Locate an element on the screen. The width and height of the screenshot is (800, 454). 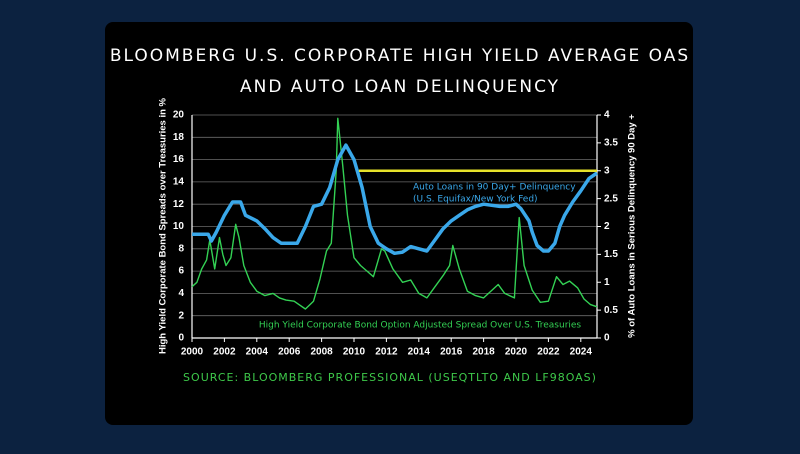
x-tick-label: 2000 is located at coordinates (192, 352).